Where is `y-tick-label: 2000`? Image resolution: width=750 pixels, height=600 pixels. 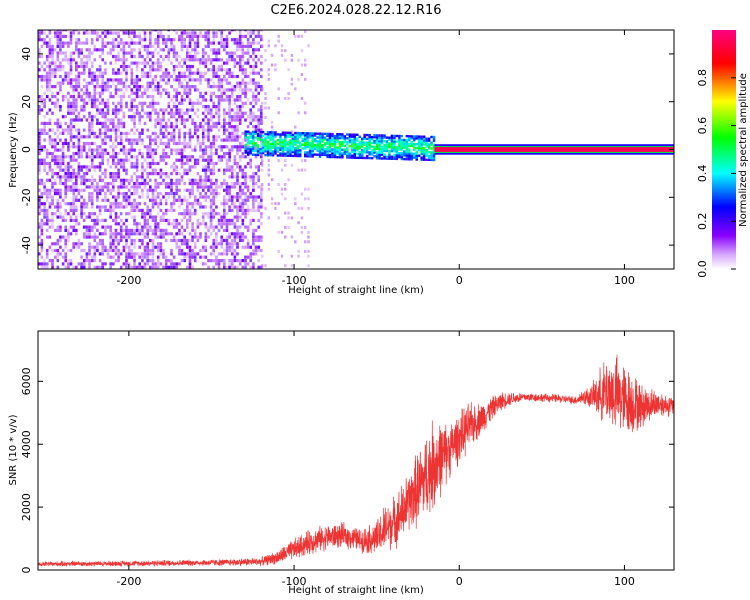 y-tick-label: 2000 is located at coordinates (26, 507).